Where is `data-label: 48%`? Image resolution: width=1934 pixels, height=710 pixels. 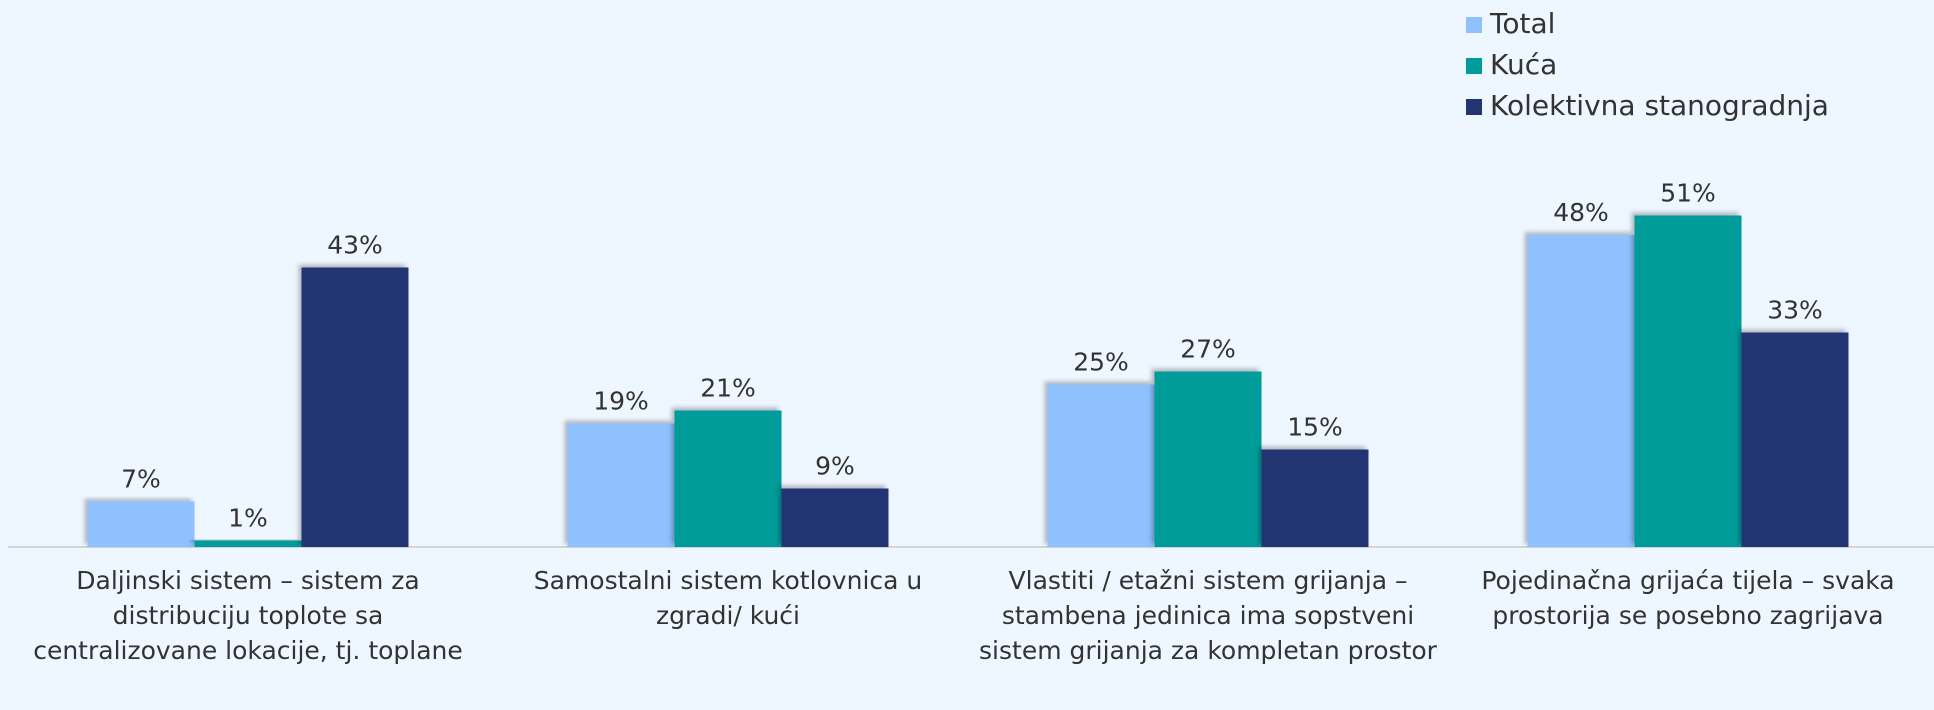 data-label: 48% is located at coordinates (1581, 212).